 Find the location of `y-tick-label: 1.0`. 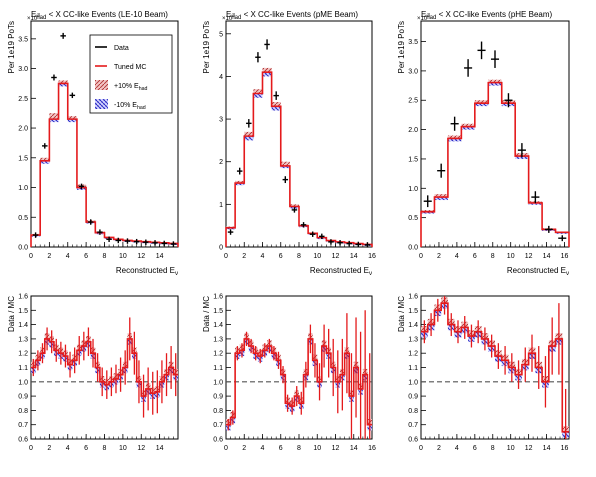

y-tick-label: 1.0 is located at coordinates (218, 382).